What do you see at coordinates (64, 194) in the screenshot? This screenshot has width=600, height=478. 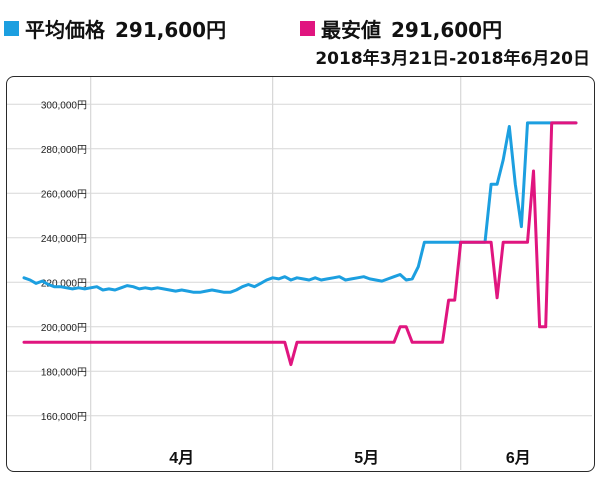 I see `y-tick-label: 260,000円` at bounding box center [64, 194].